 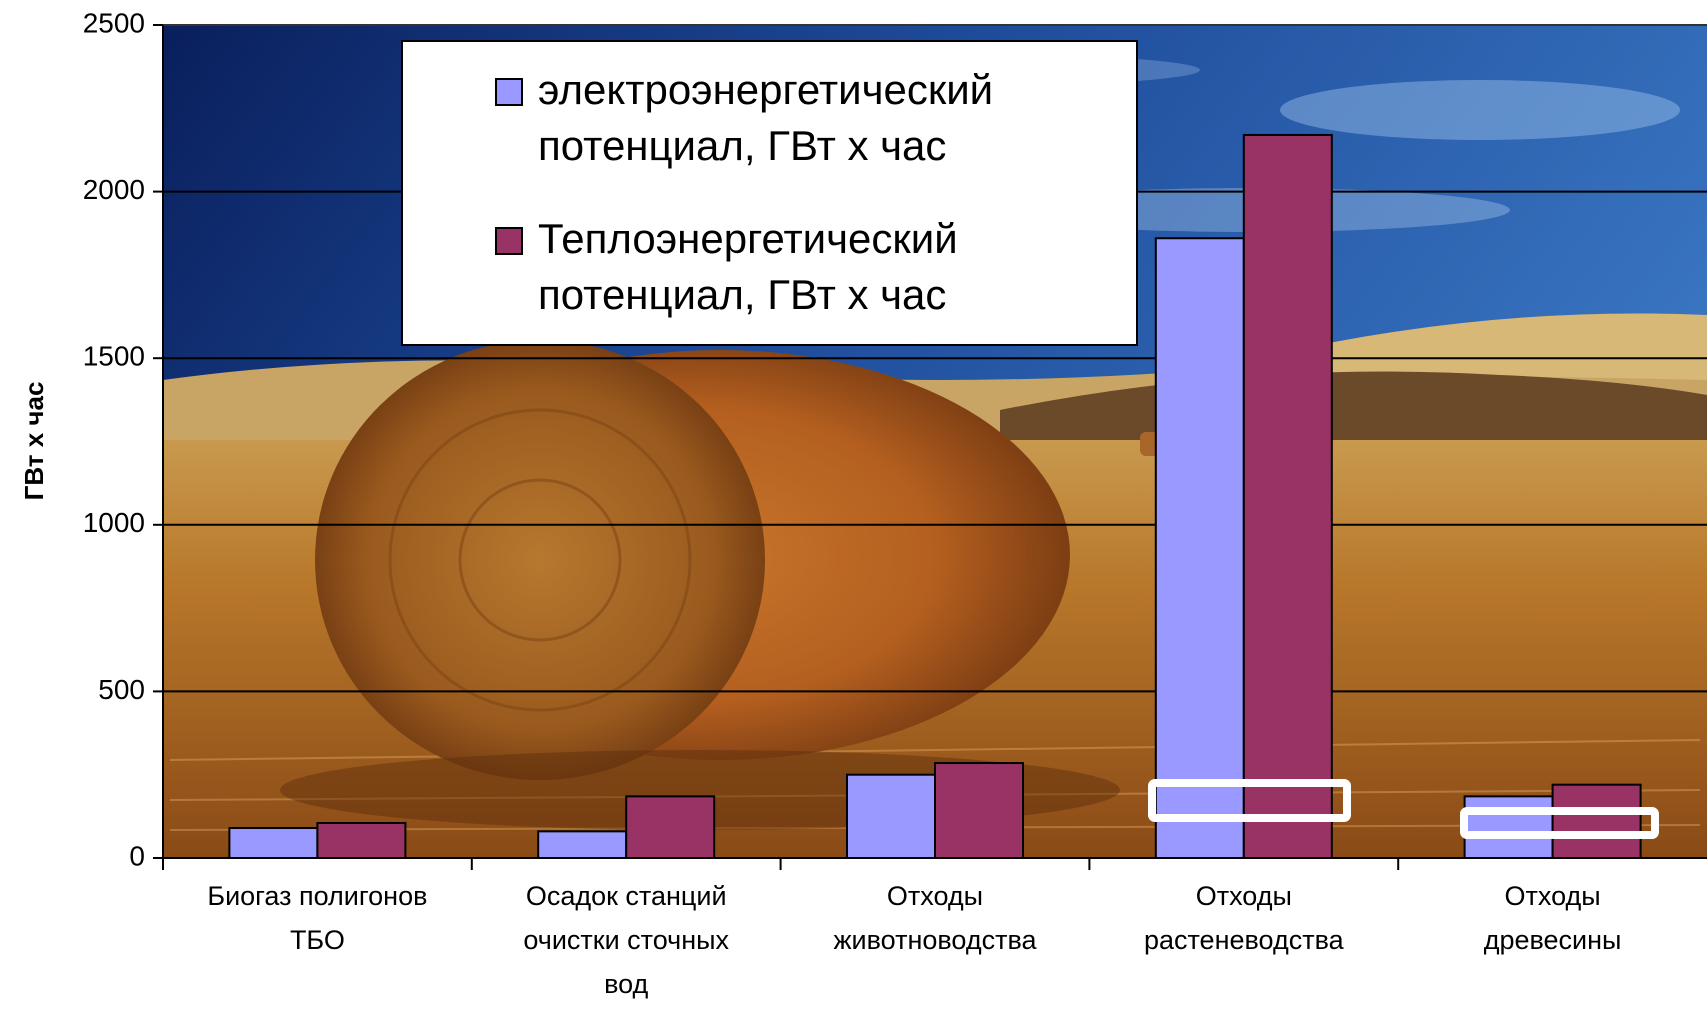 I want to click on legend-box, so click(x=769, y=193).